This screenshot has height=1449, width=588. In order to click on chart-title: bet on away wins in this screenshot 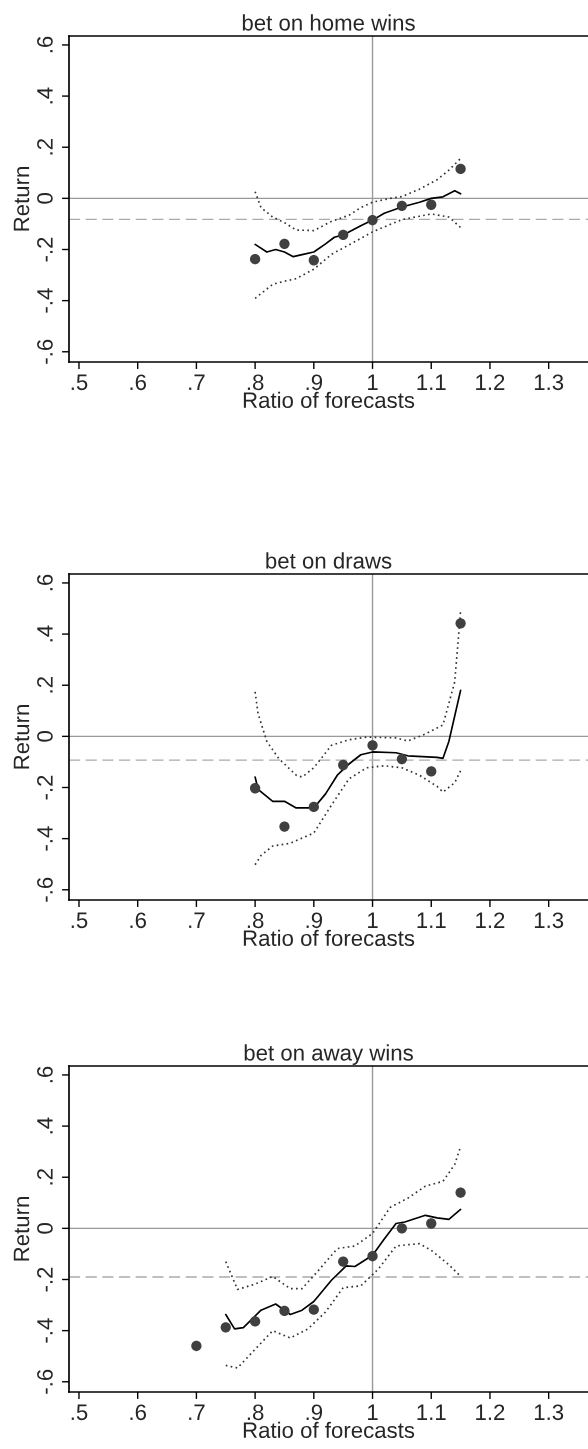, I will do `click(328, 1055)`.